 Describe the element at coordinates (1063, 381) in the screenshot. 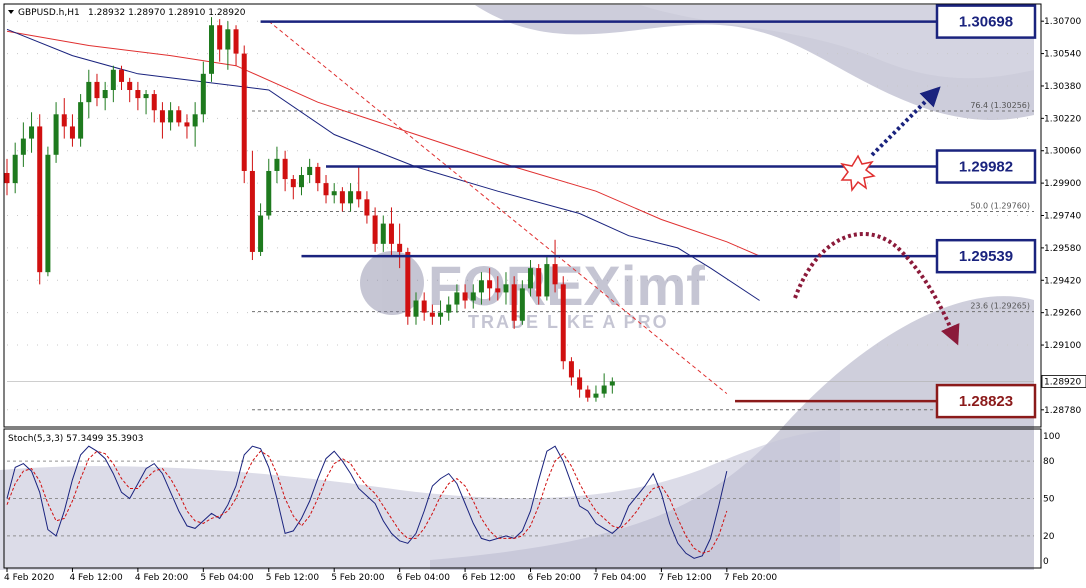

I see `current-price-box` at that location.